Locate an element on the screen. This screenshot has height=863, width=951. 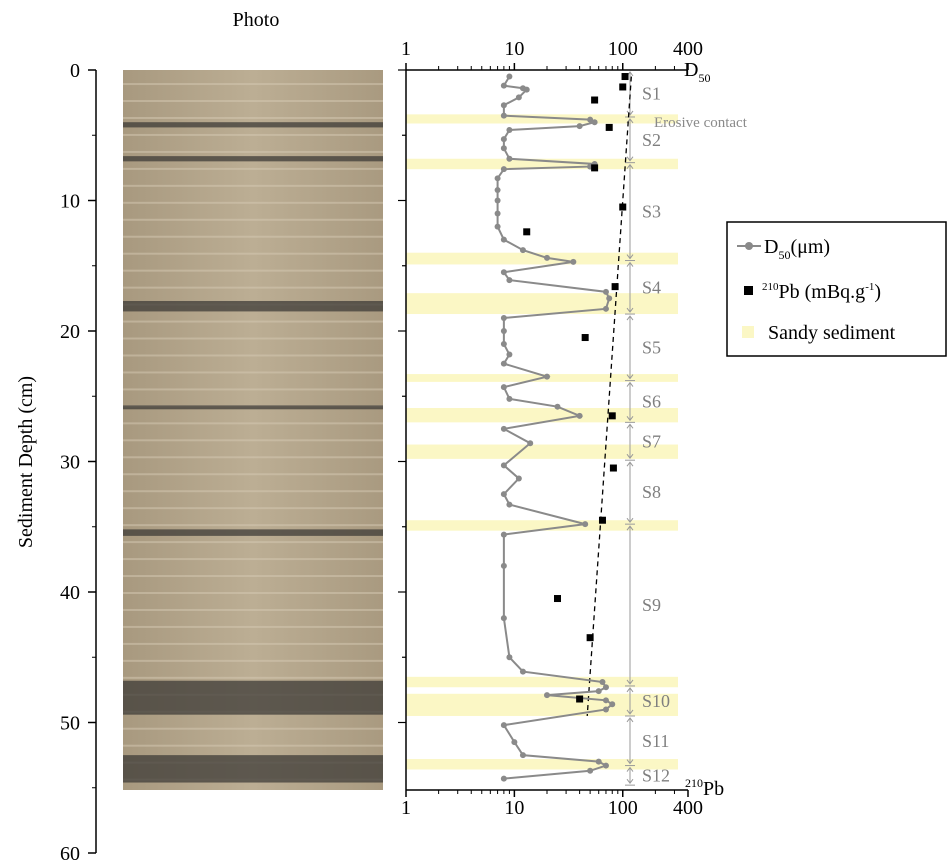
x-bottom-tick-label: 100 is located at coordinates (623, 808).